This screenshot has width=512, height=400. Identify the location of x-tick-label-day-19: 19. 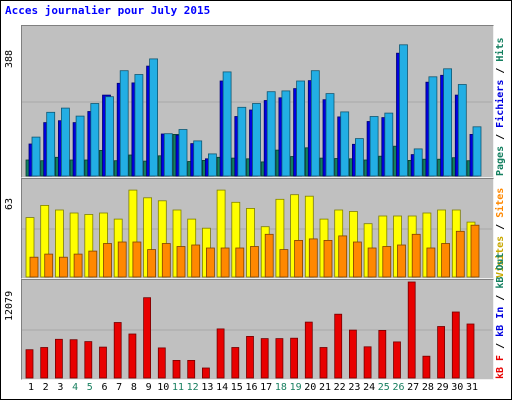
(295, 387).